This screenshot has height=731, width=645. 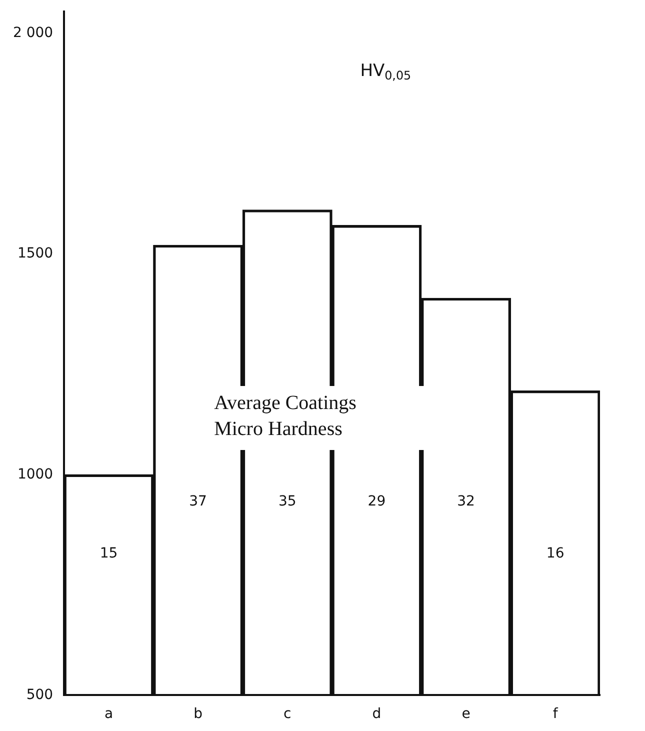 What do you see at coordinates (377, 501) in the screenshot?
I see `annotation: 29` at bounding box center [377, 501].